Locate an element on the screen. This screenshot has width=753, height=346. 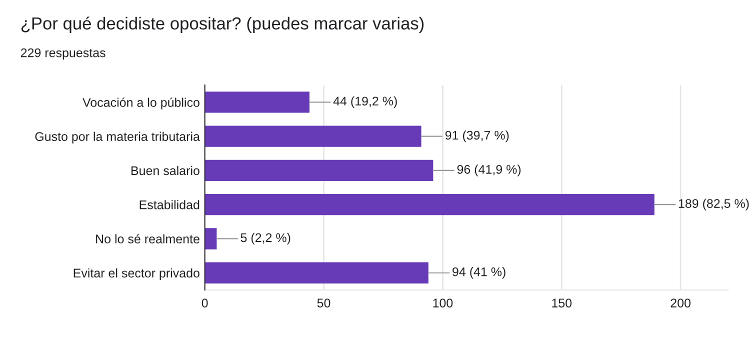
x-tick-label: 50 is located at coordinates (323, 303).